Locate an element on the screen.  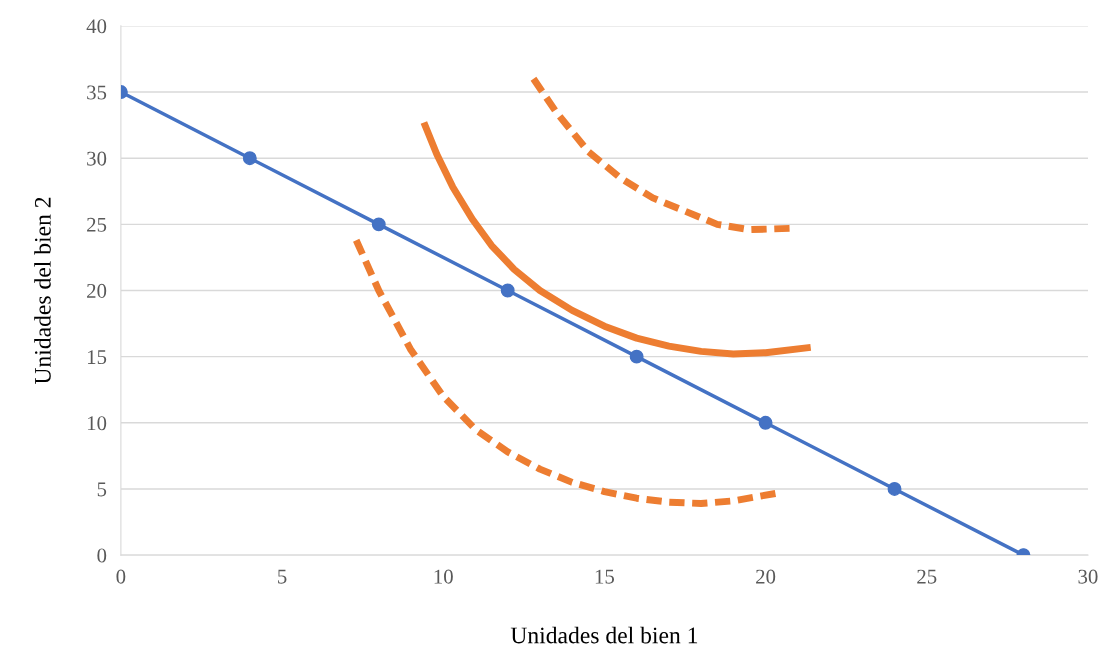
y-tick-label: 5 is located at coordinates (102, 489).